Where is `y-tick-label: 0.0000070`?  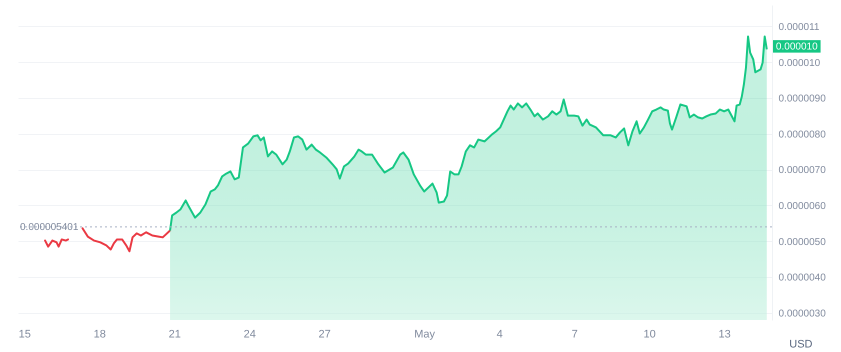 y-tick-label: 0.0000070 is located at coordinates (802, 170).